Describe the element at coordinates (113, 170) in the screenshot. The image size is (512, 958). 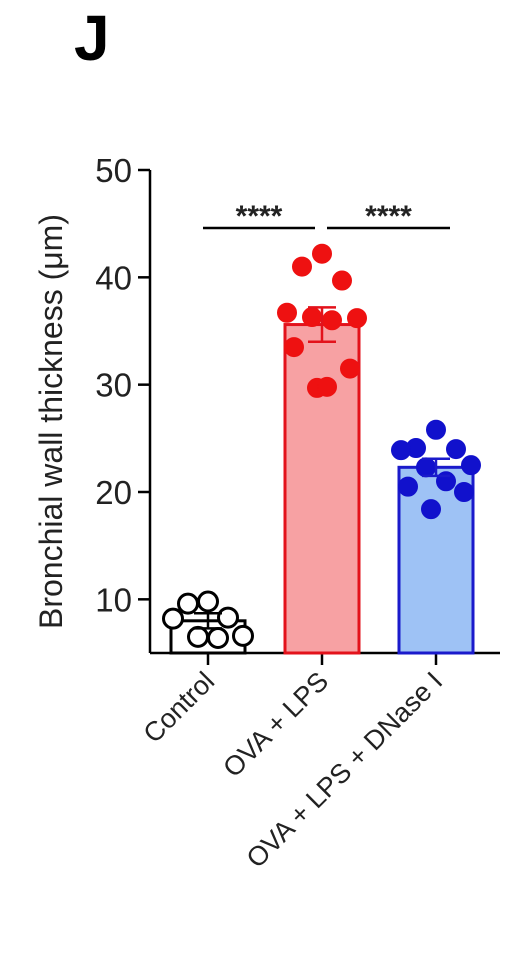
I see `y-tick-label-50: 50` at that location.